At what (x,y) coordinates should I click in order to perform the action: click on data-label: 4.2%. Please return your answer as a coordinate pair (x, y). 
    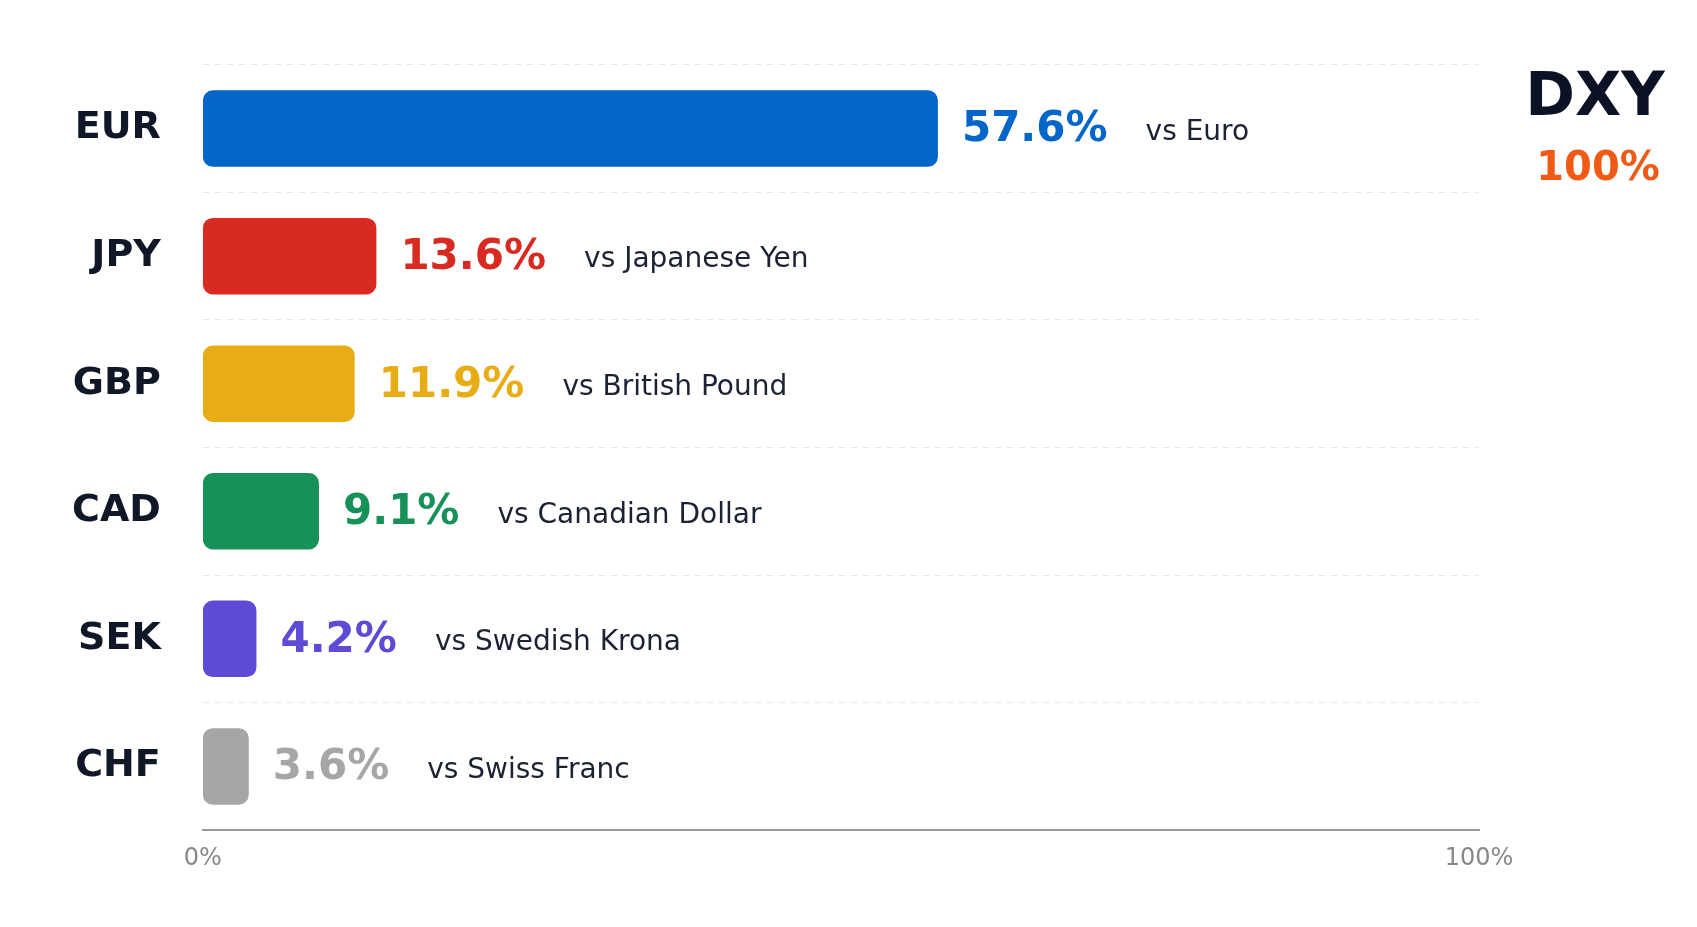
    Looking at the image, I should click on (338, 637).